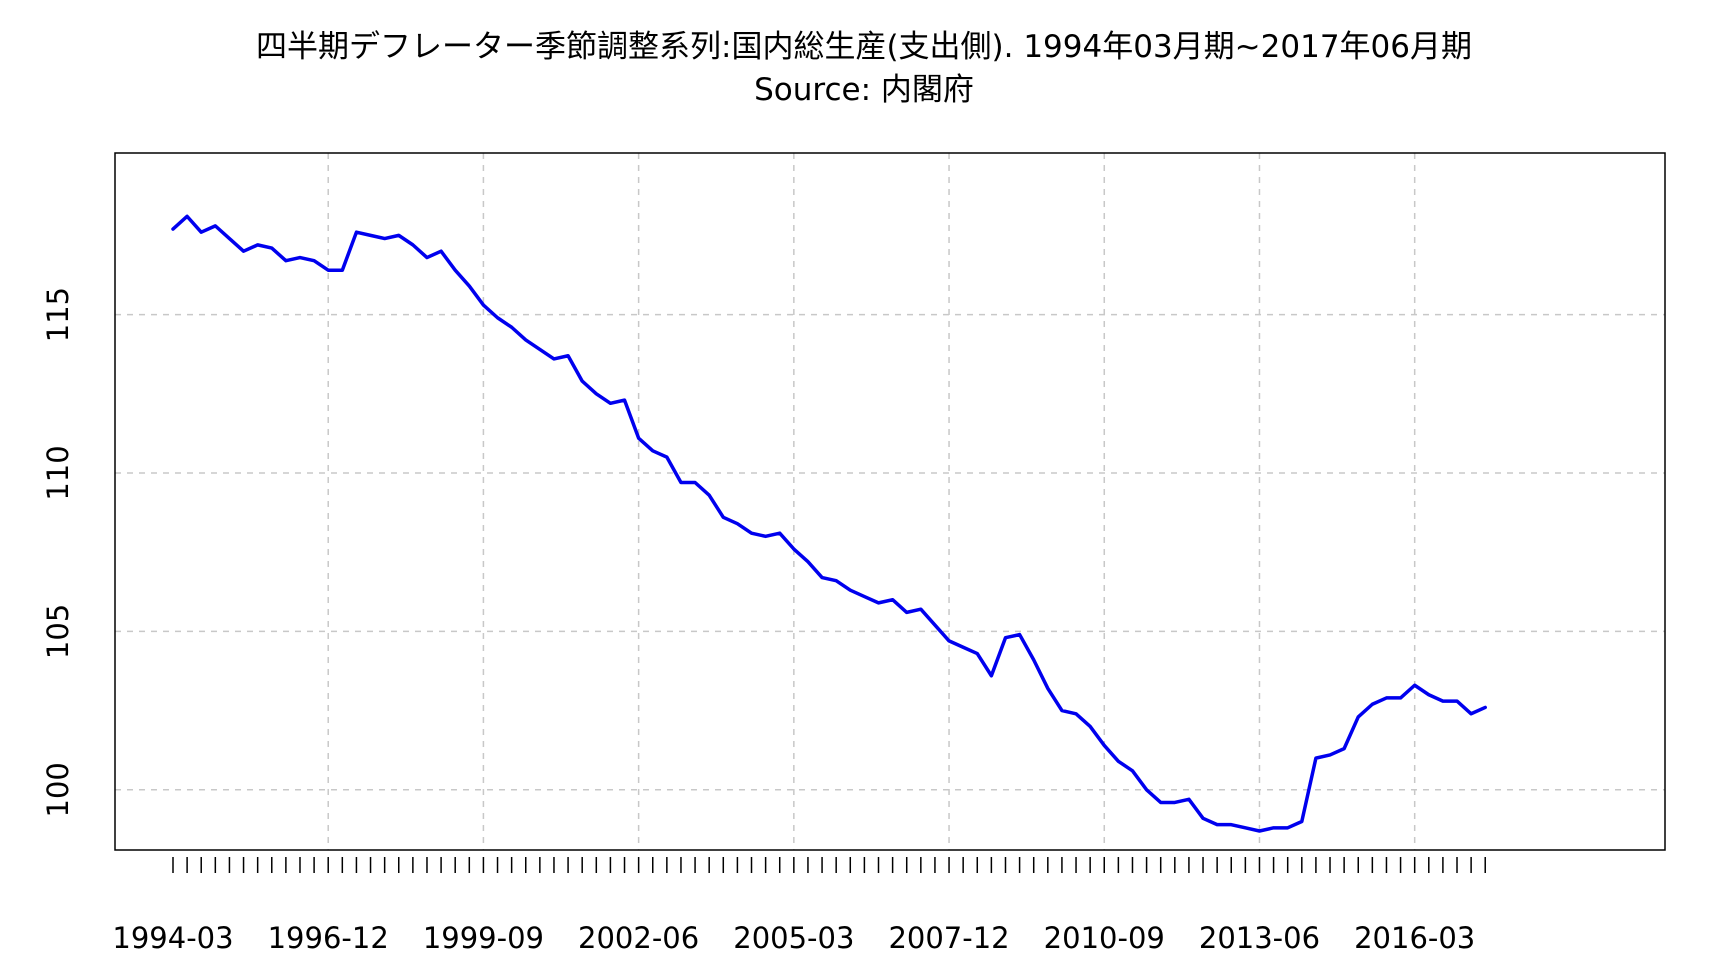 This screenshot has height=960, width=1728. Describe the element at coordinates (483, 938) in the screenshot. I see `x-tick-label: 1999-09` at that location.